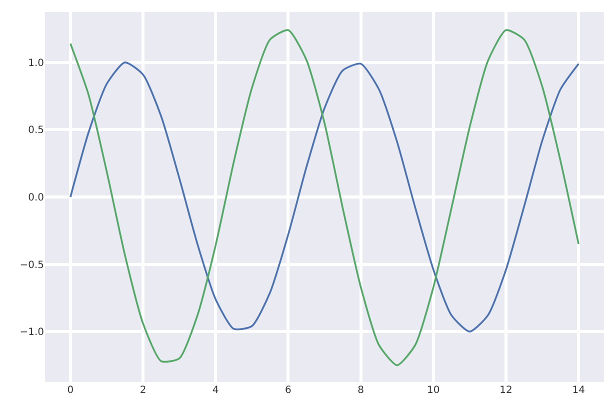 This screenshot has width=612, height=412. I want to click on x-tick-label: 12, so click(506, 390).